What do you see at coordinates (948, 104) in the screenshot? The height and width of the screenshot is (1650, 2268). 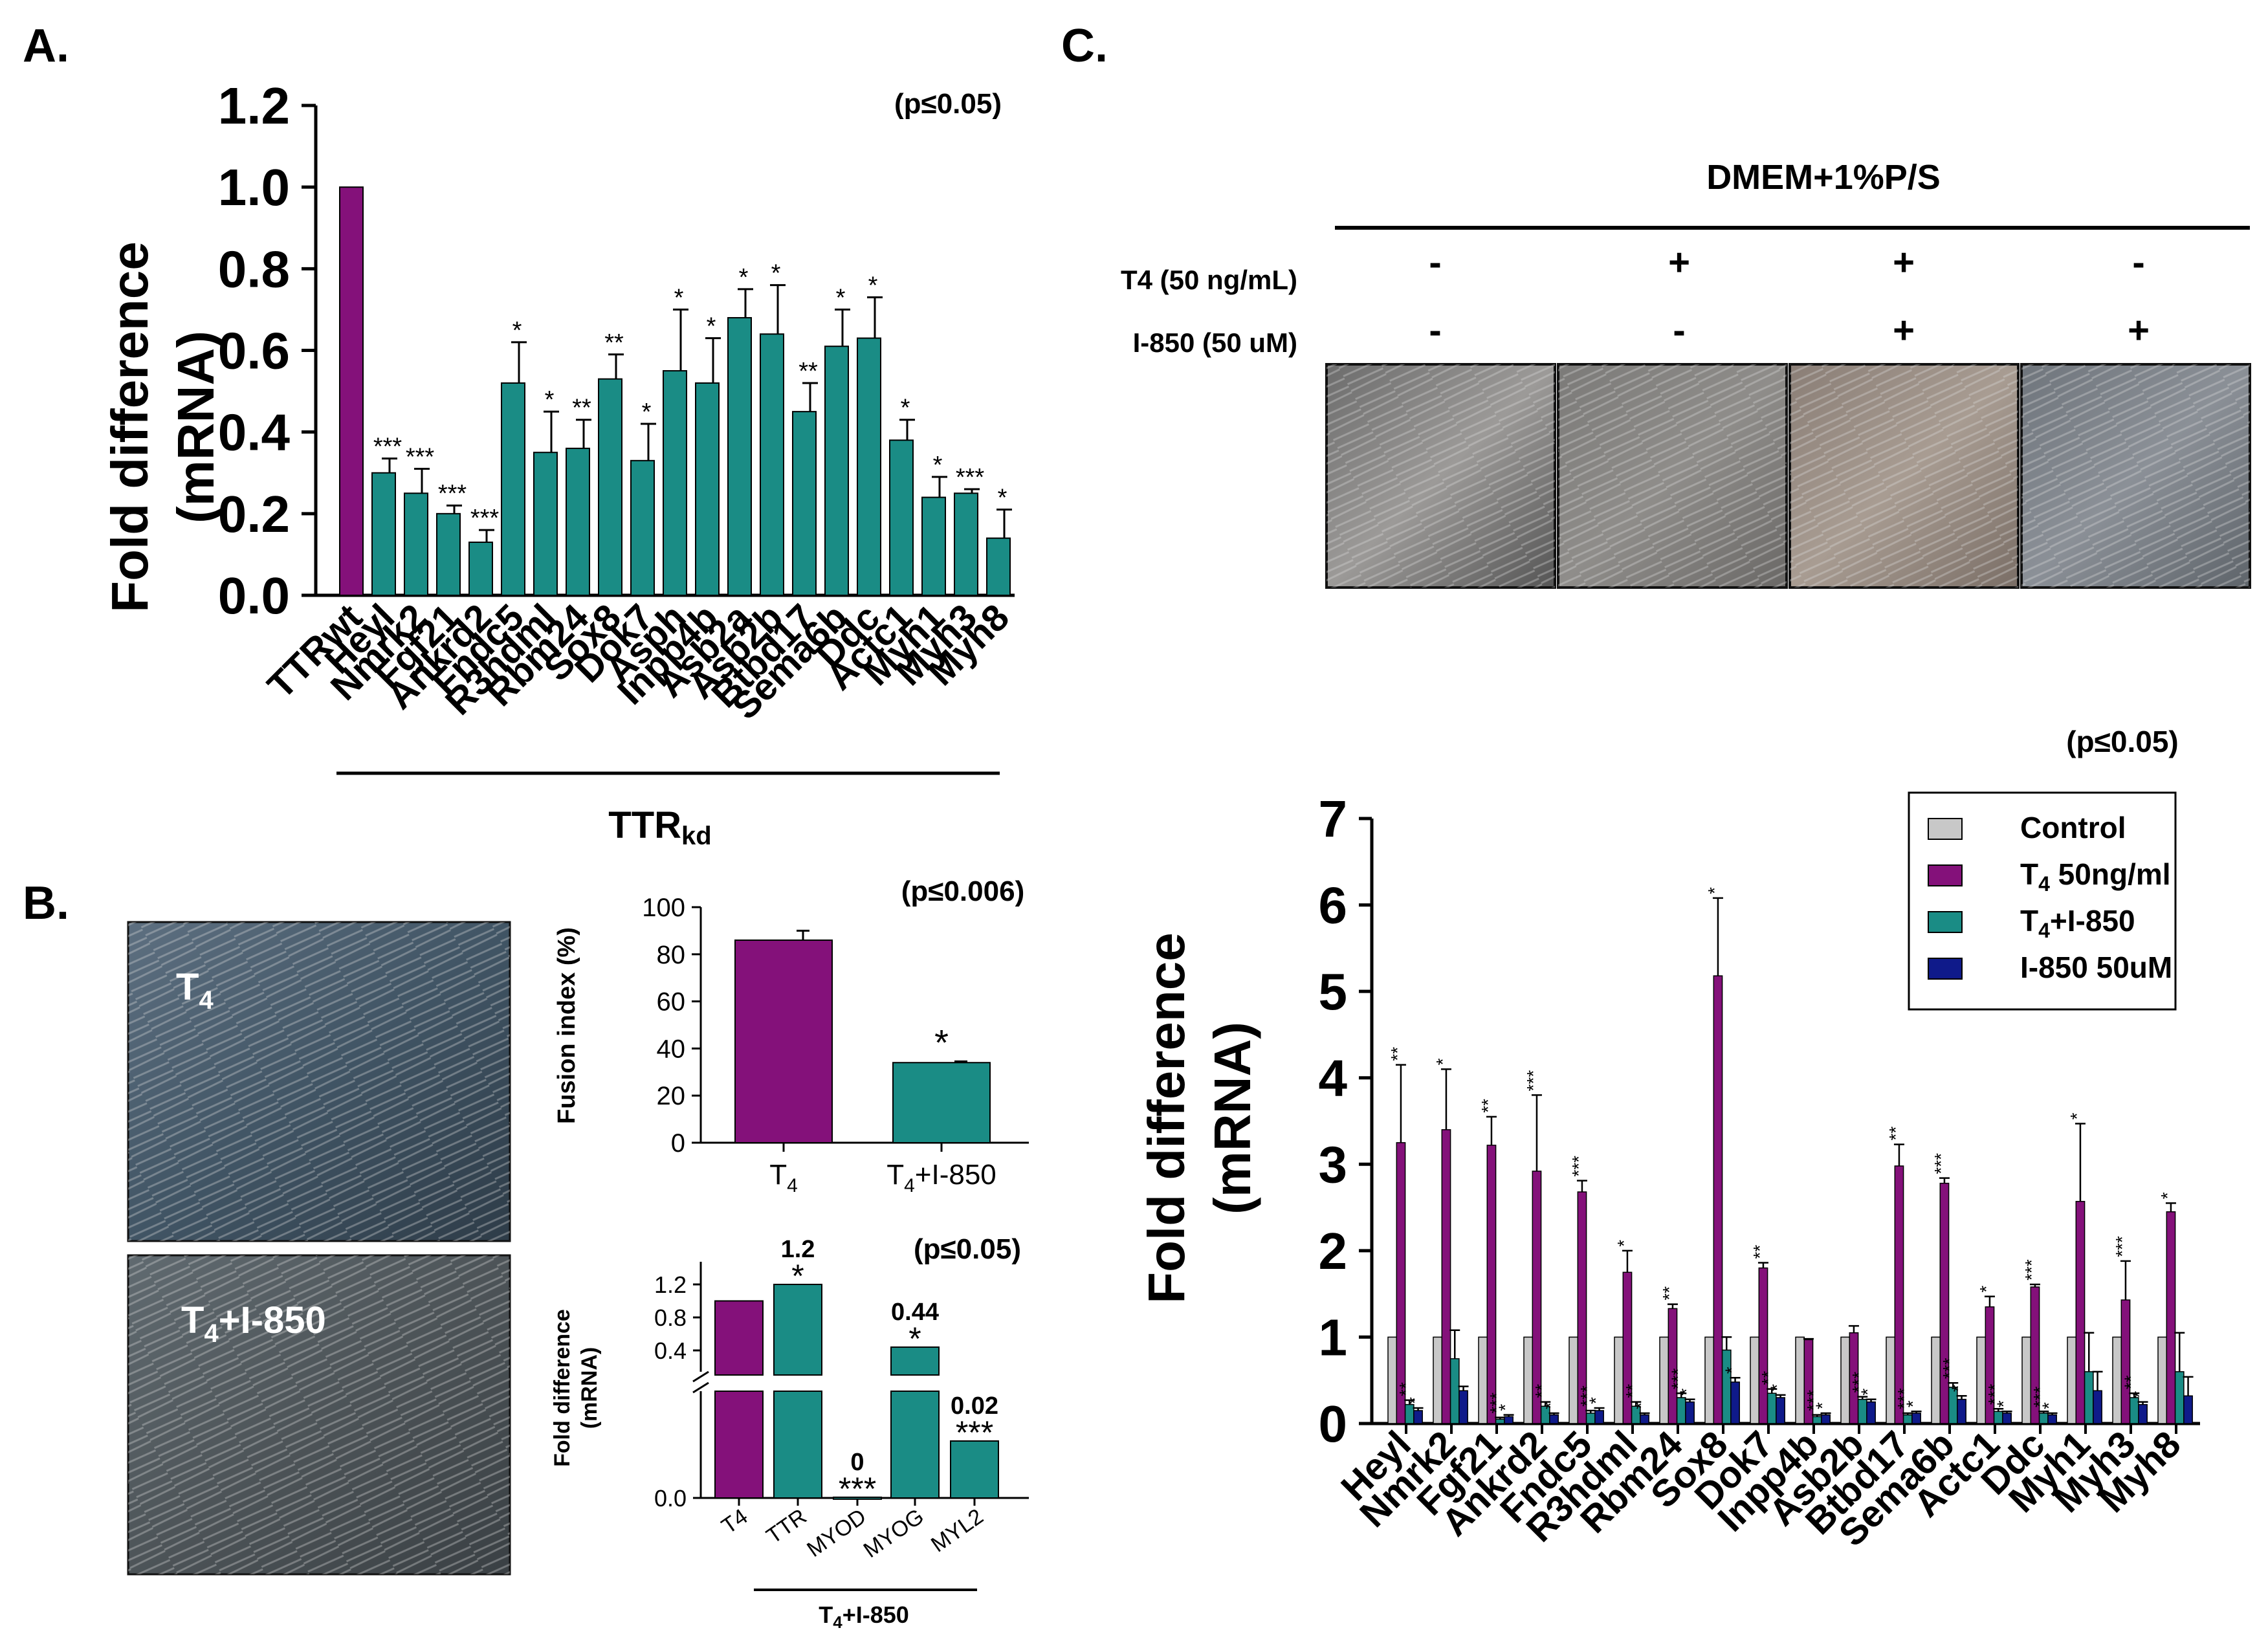 I see `panel-a-annotation: (p≤0.05)` at bounding box center [948, 104].